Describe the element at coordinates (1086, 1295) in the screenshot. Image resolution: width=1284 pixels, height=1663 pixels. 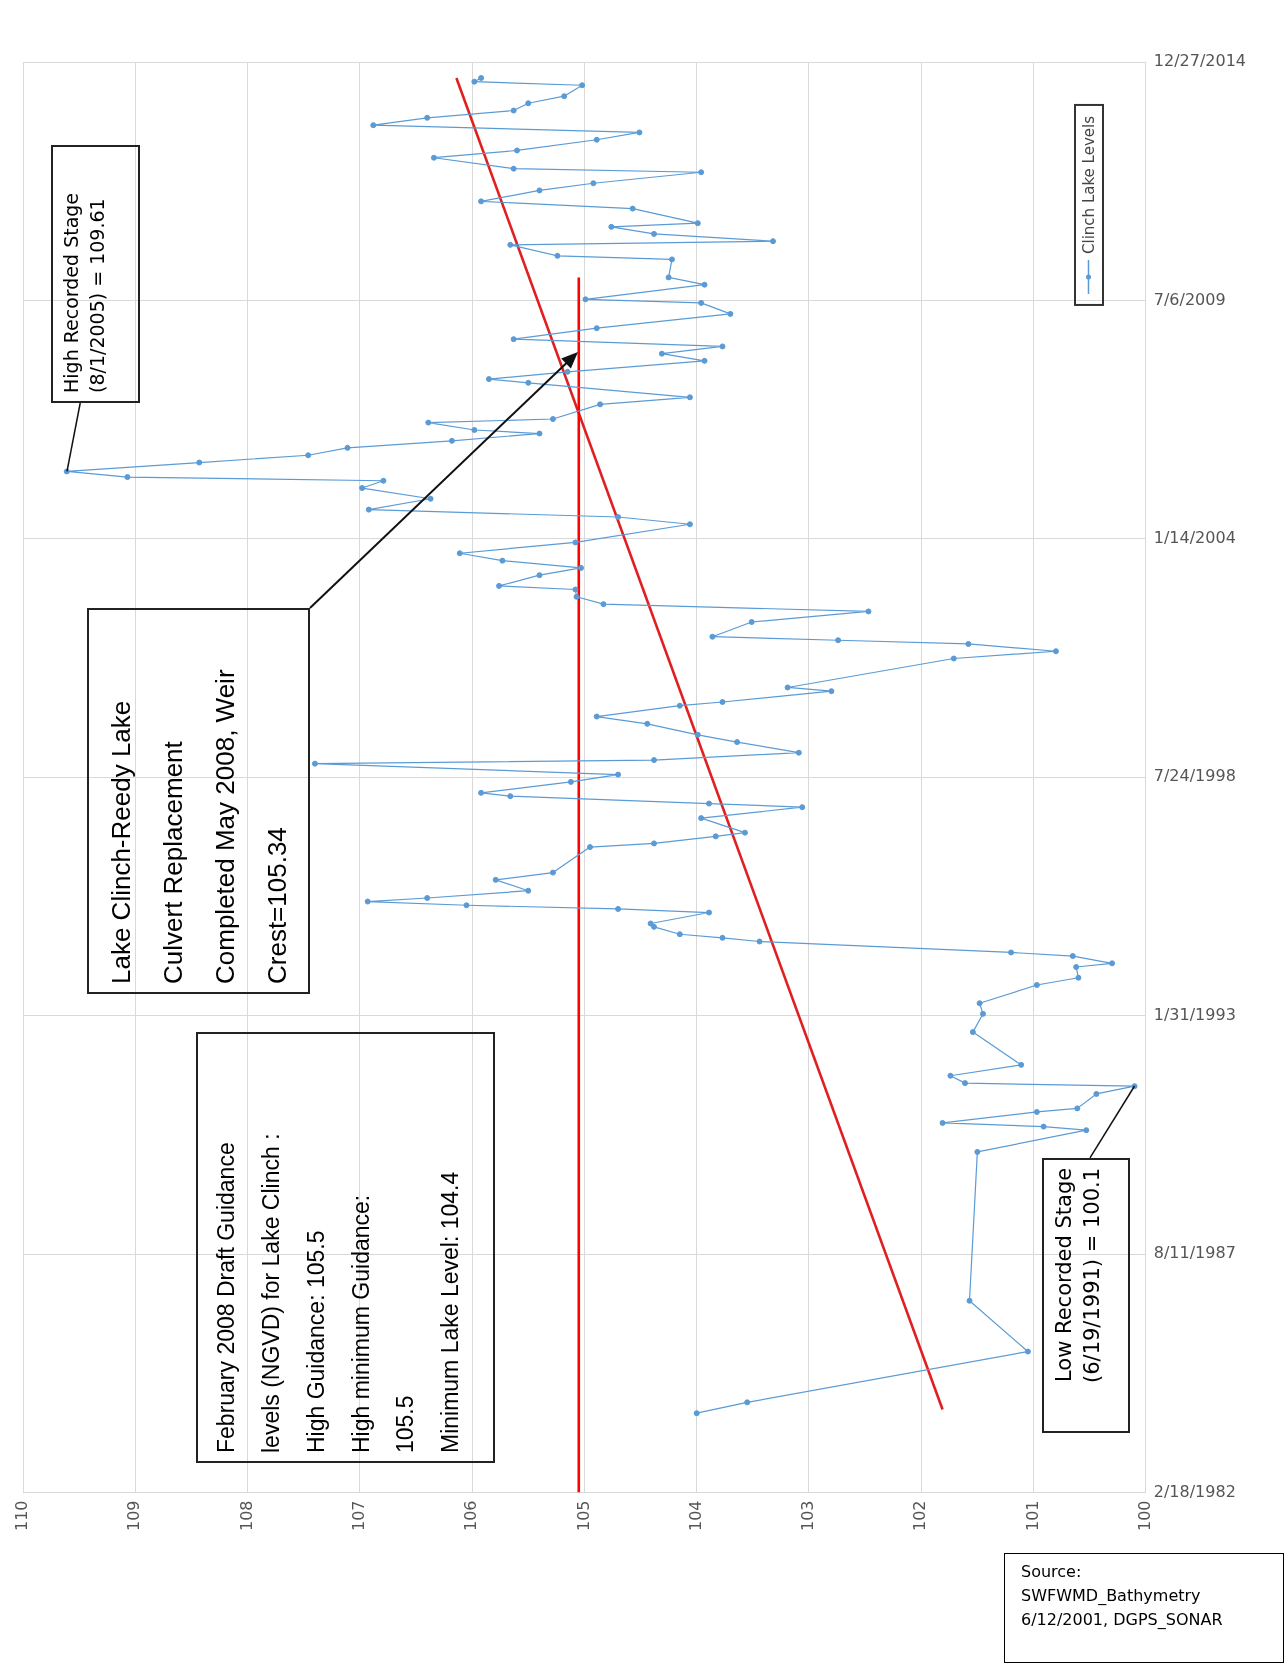
I see `annotation: Low Recorded Stage (6/19/1991) = 100.1` at that location.